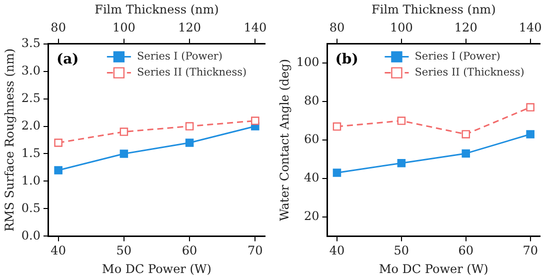 The width and height of the screenshot is (550, 278). What do you see at coordinates (30, 180) in the screenshot?
I see `y-tick-label: 1.0` at bounding box center [30, 180].